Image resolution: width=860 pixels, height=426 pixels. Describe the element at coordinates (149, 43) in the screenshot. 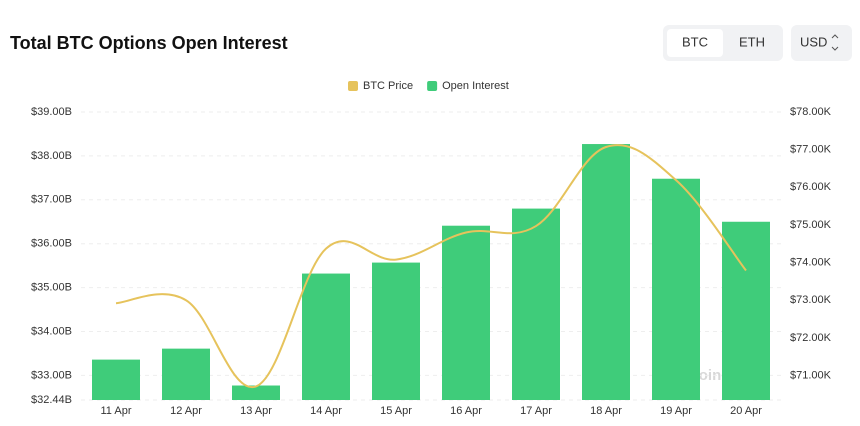

I see `chart-title: Total BTC Options Open Interest` at that location.